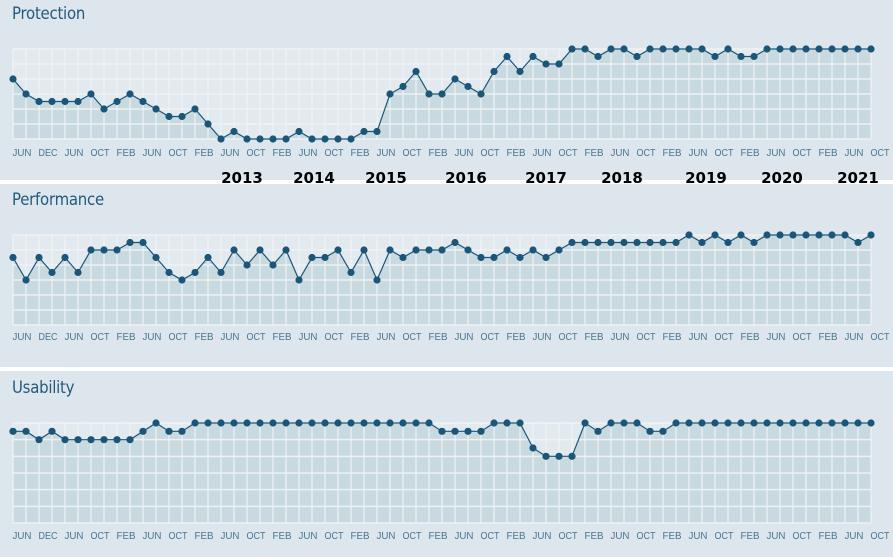 This screenshot has height=557, width=893. Describe the element at coordinates (49, 14) in the screenshot. I see `chart-title-protection: Protection` at that location.